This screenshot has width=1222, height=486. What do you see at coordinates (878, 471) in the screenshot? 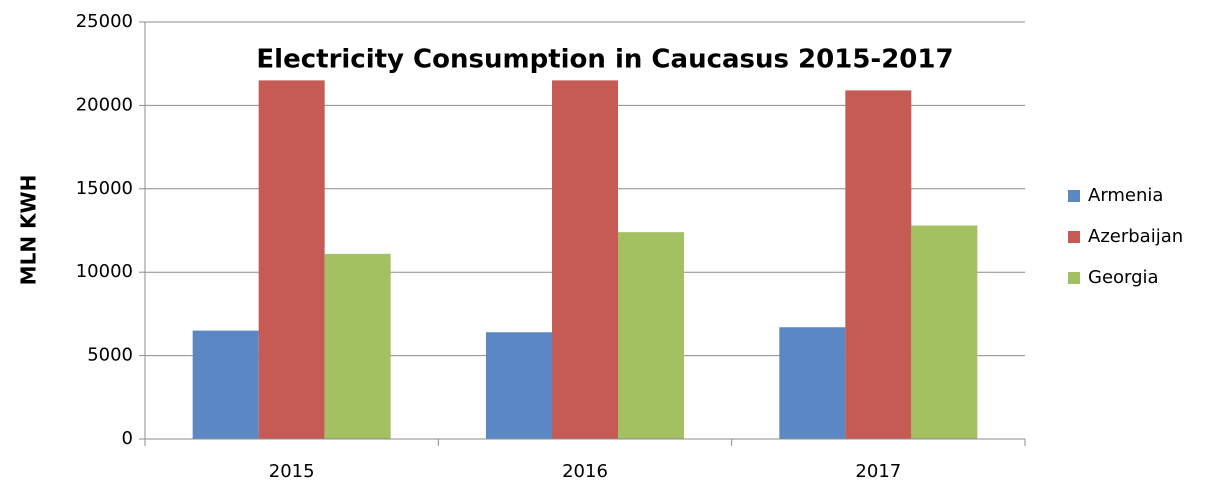
I see `x-tick-label: 2017` at bounding box center [878, 471].